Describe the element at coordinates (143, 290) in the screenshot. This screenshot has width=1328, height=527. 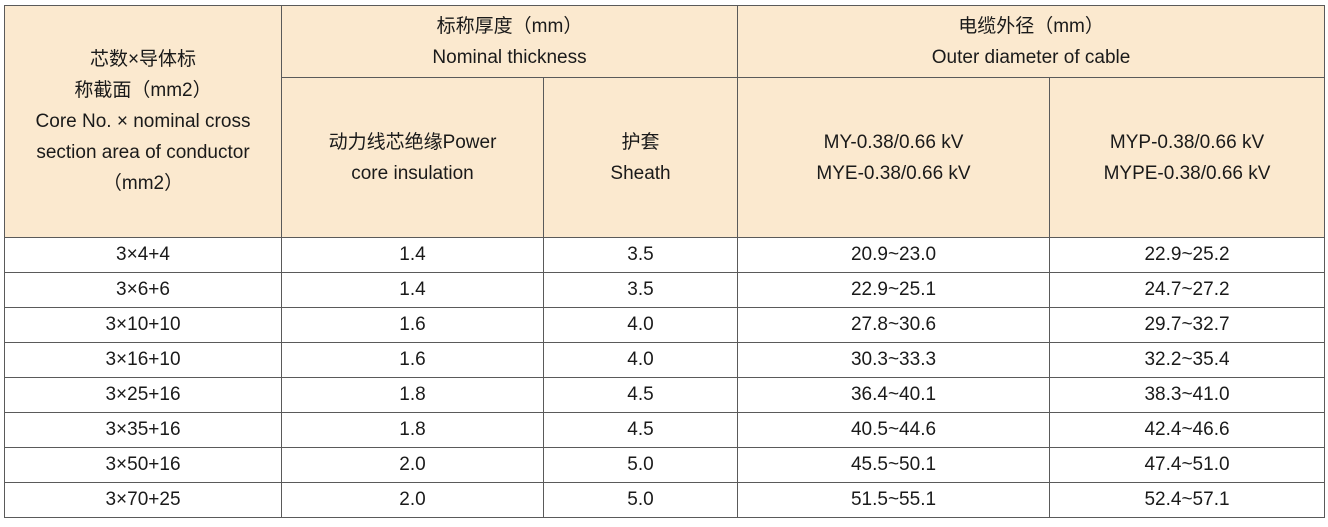
I see `cell-core: 3×6+6` at that location.